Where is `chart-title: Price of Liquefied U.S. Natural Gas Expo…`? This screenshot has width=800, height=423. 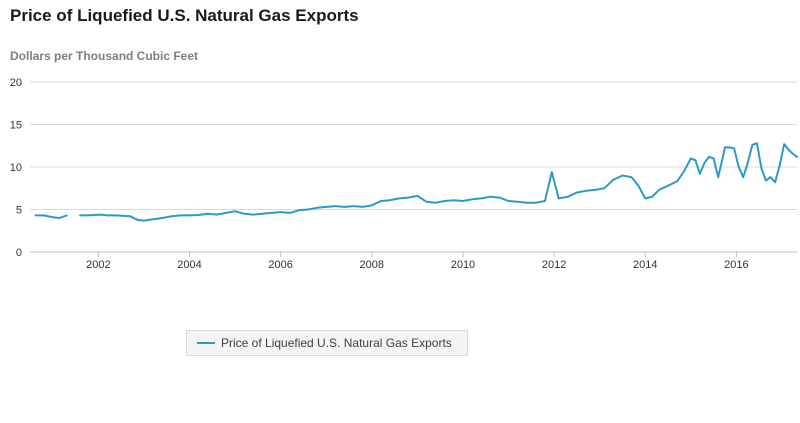
chart-title: Price of Liquefied U.S. Natural Gas Expo… is located at coordinates (184, 15).